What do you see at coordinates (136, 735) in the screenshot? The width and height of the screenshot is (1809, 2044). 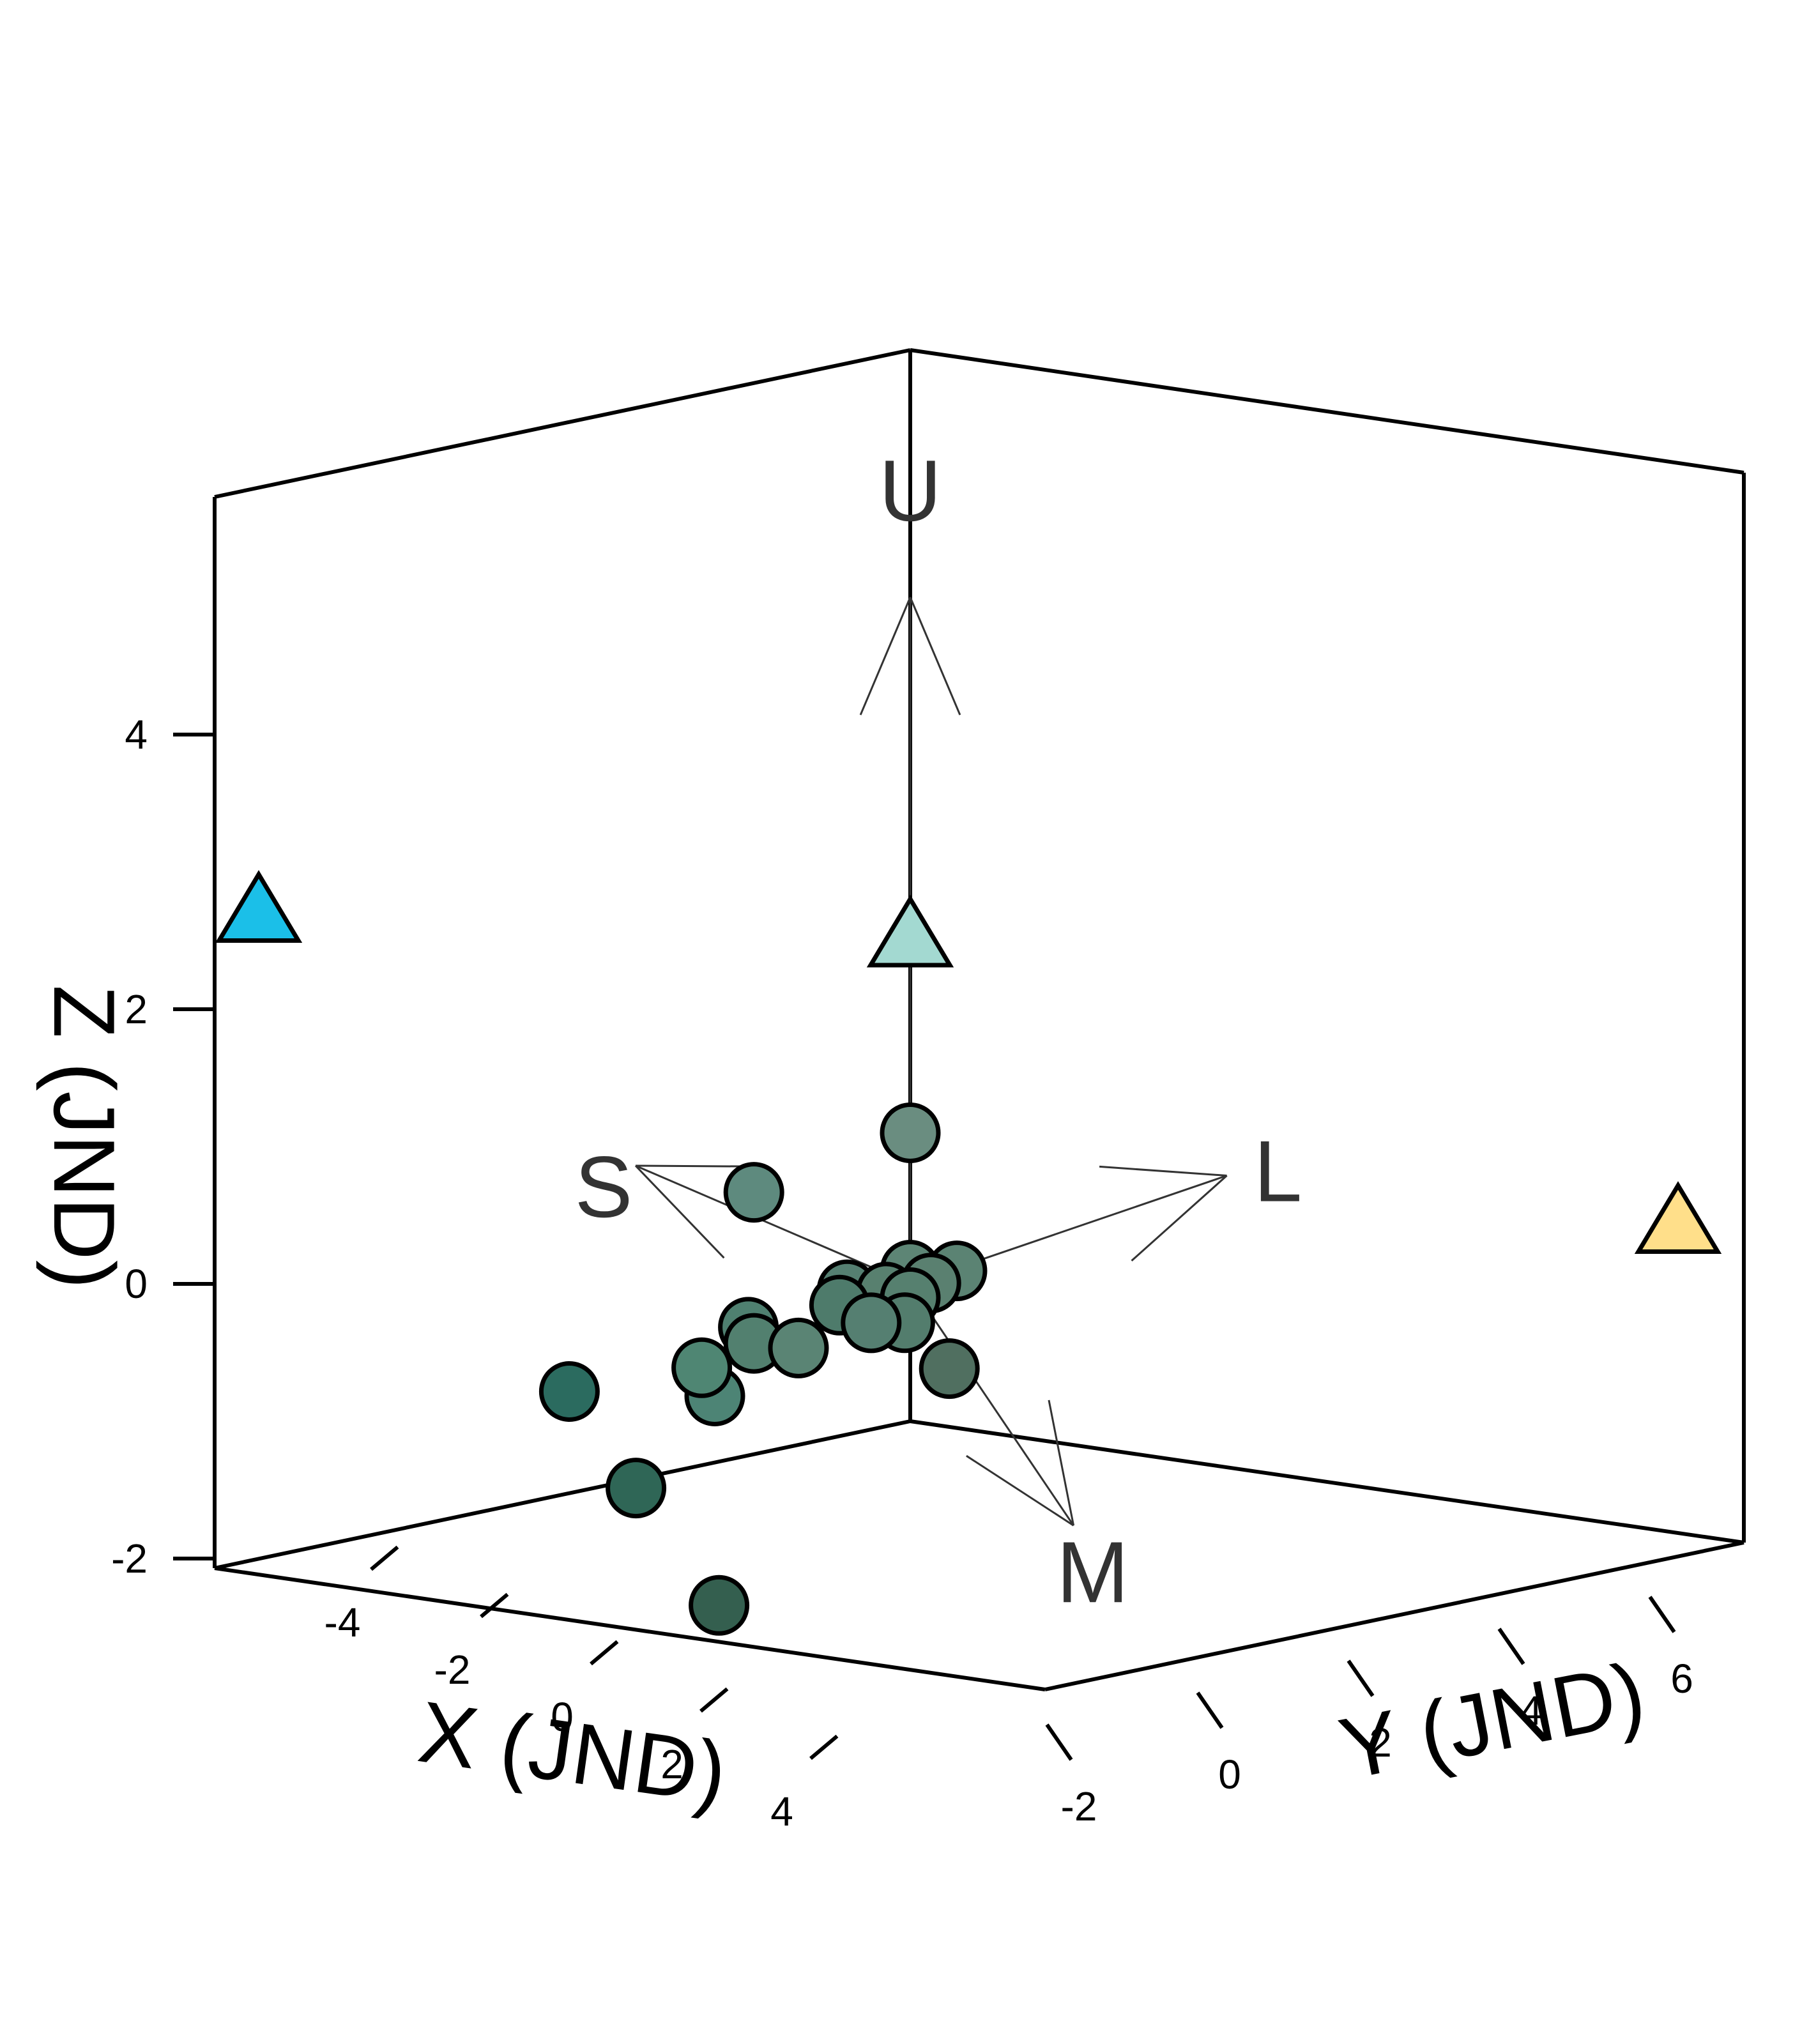 I see `z-tick-label: 4` at bounding box center [136, 735].